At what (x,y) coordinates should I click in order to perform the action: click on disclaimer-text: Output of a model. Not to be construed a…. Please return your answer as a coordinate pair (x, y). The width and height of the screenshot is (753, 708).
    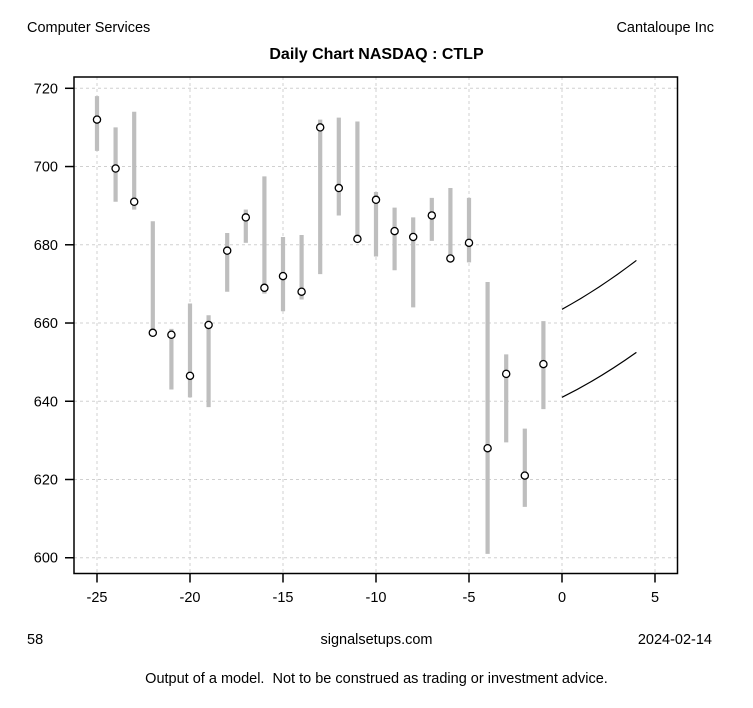
    Looking at the image, I should click on (376, 679).